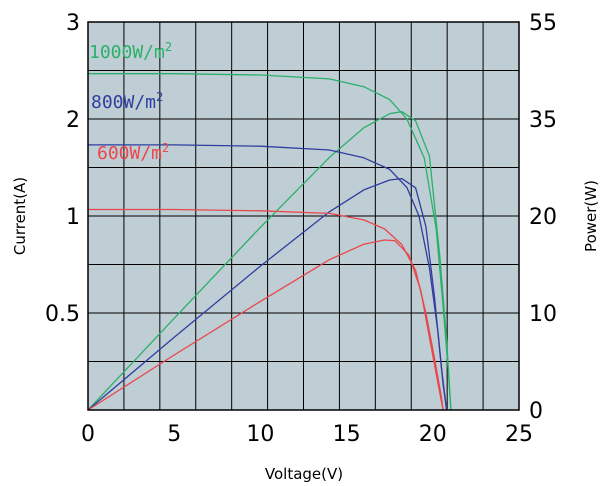 The width and height of the screenshot is (600, 486). I want to click on curve-label-2: 600W/m2, so click(133, 152).